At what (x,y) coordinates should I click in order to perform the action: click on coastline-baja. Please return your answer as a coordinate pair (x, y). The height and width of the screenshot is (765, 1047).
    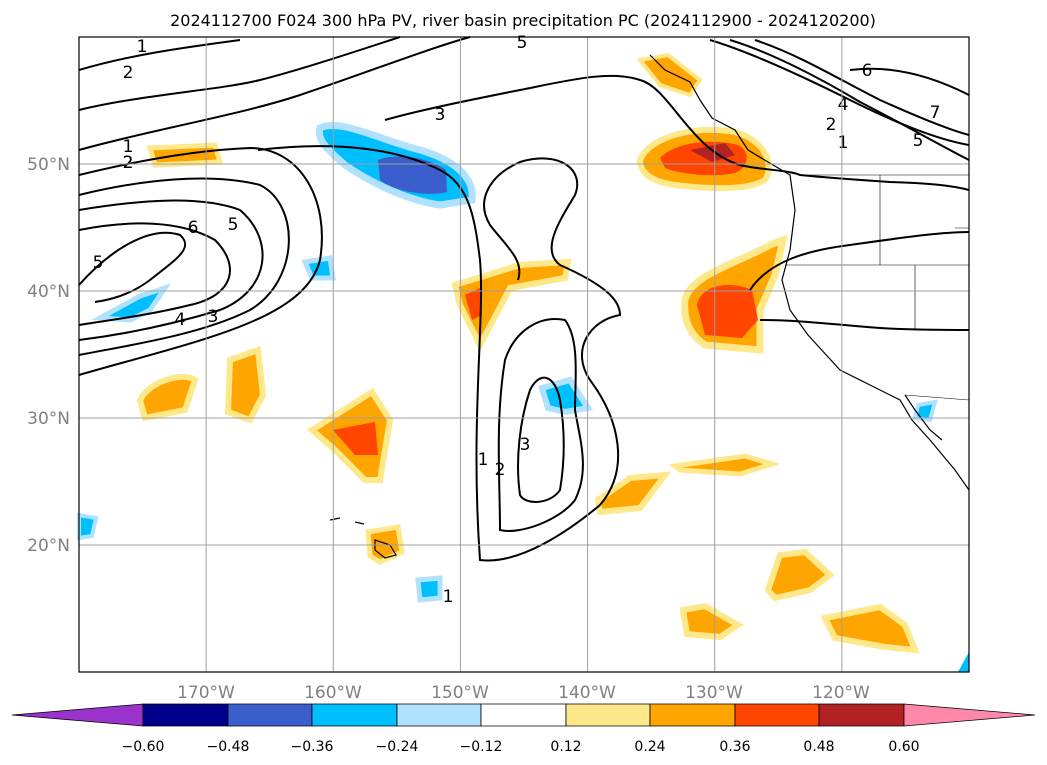
    Looking at the image, I should click on (923, 417).